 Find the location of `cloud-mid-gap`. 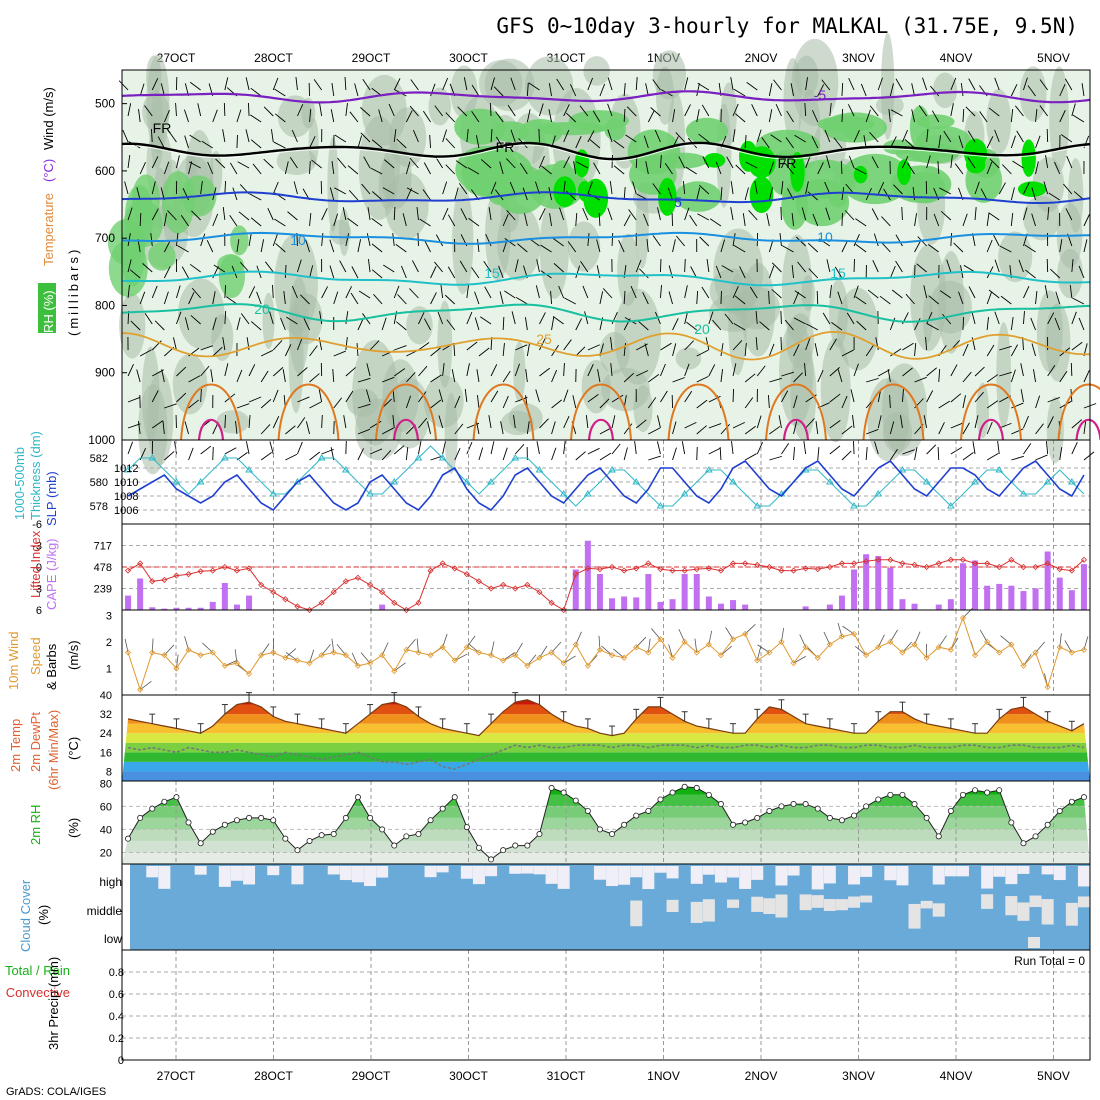

cloud-mid-gap is located at coordinates (636, 913).